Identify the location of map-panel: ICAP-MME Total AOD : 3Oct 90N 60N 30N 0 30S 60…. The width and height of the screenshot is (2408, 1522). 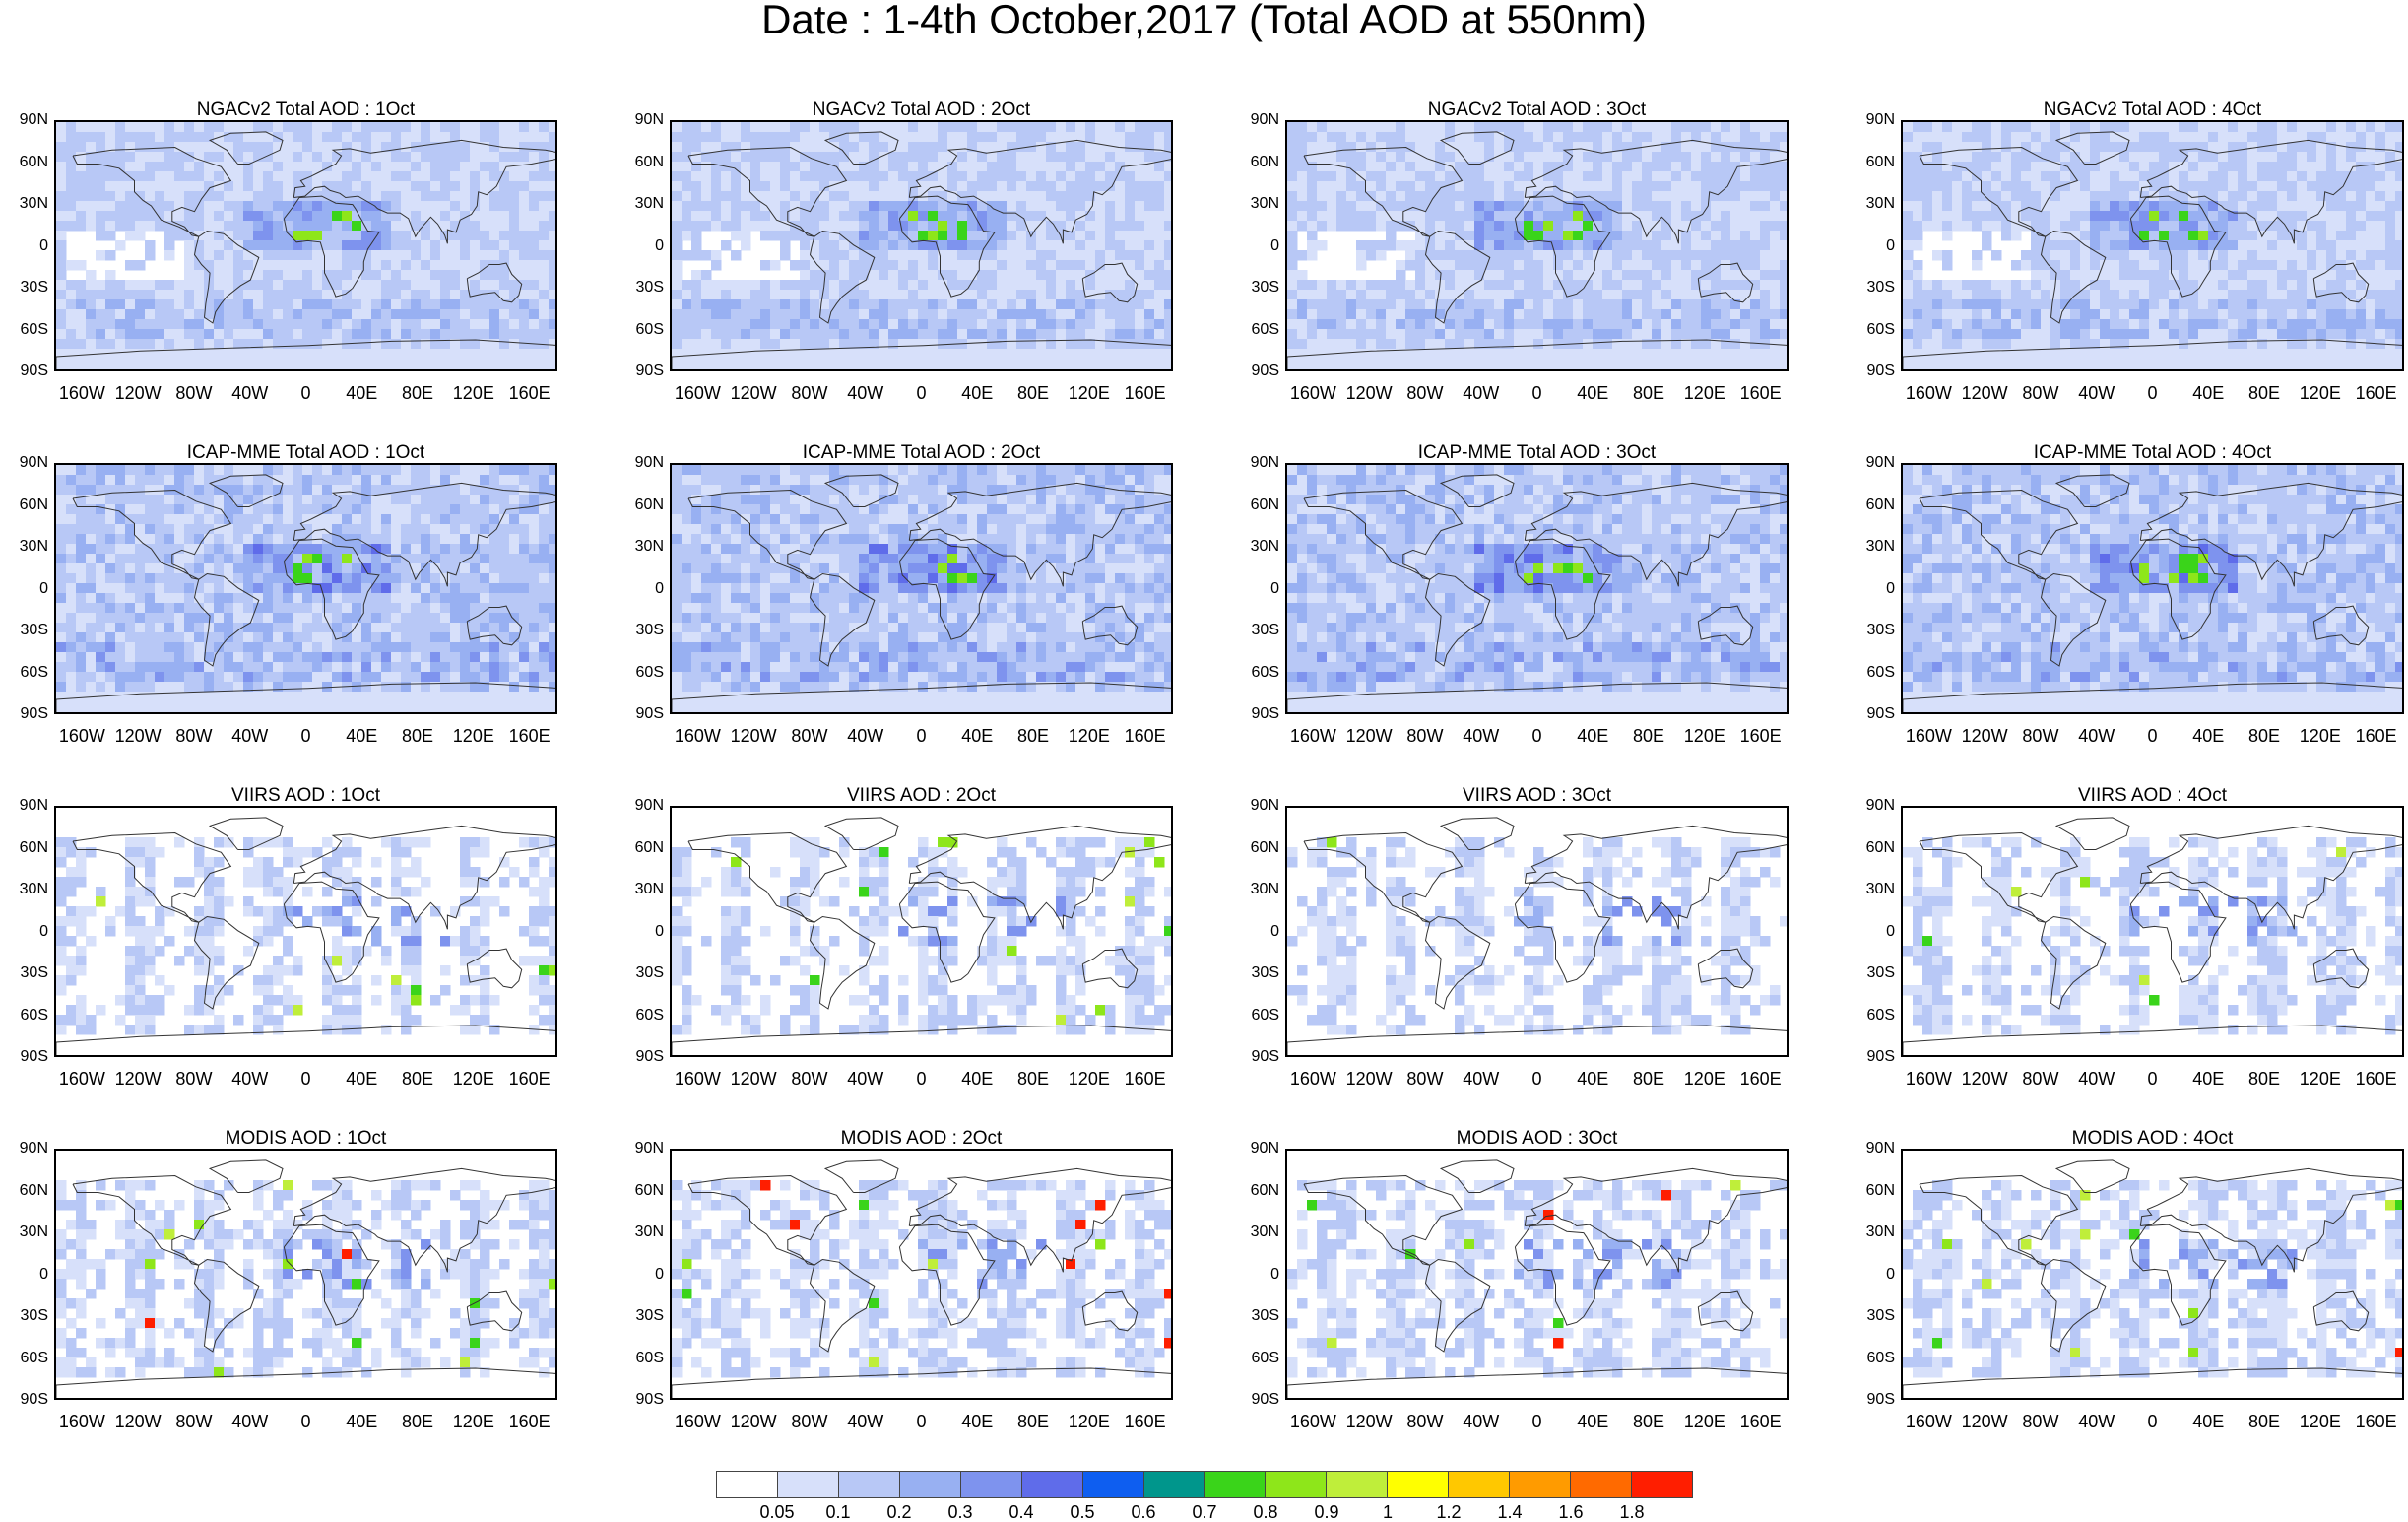
(1520, 594).